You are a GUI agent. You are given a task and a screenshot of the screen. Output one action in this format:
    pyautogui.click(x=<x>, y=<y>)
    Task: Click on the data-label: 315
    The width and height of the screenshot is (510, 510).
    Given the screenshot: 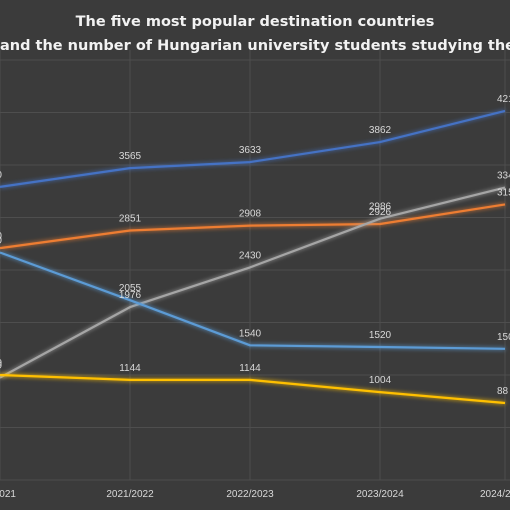 What is the action you would take?
    pyautogui.click(x=503, y=192)
    